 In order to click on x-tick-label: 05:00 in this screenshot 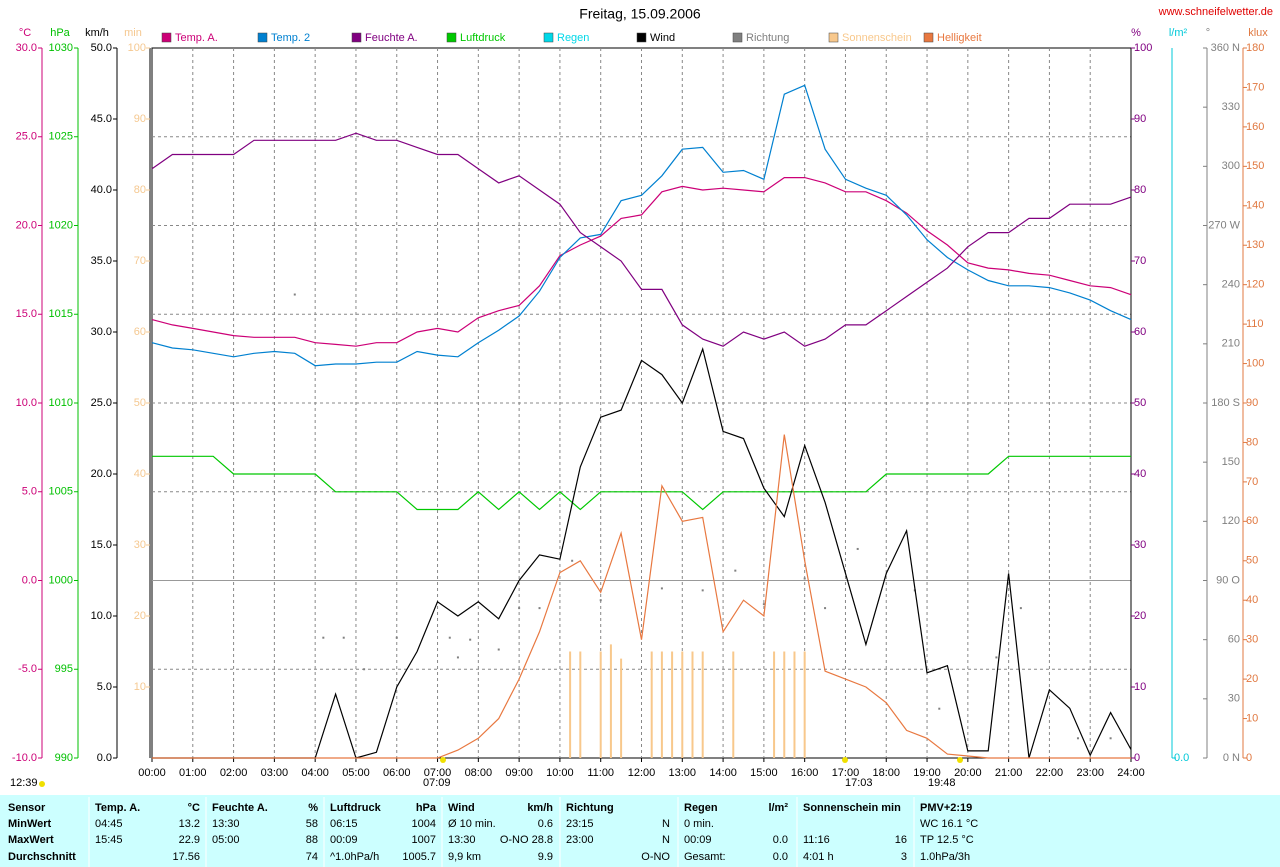, I will do `click(356, 773)`.